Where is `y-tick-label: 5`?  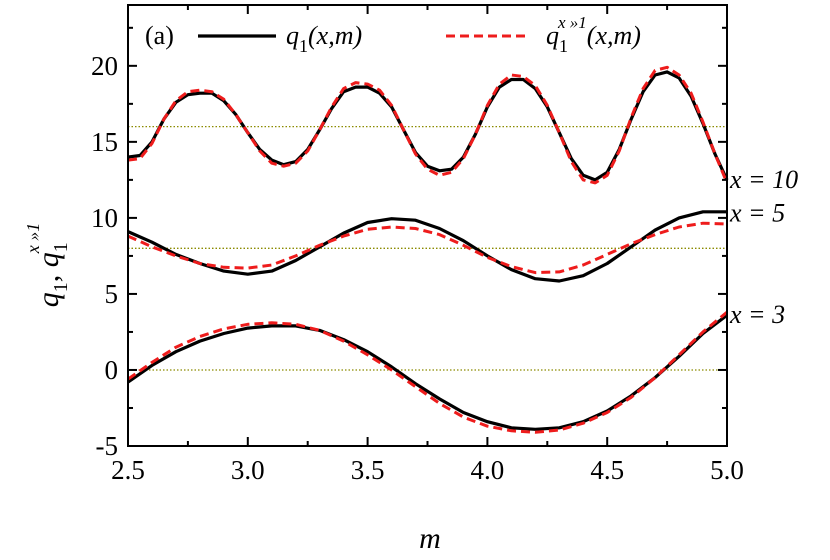
y-tick-label: 5 is located at coordinates (112, 294).